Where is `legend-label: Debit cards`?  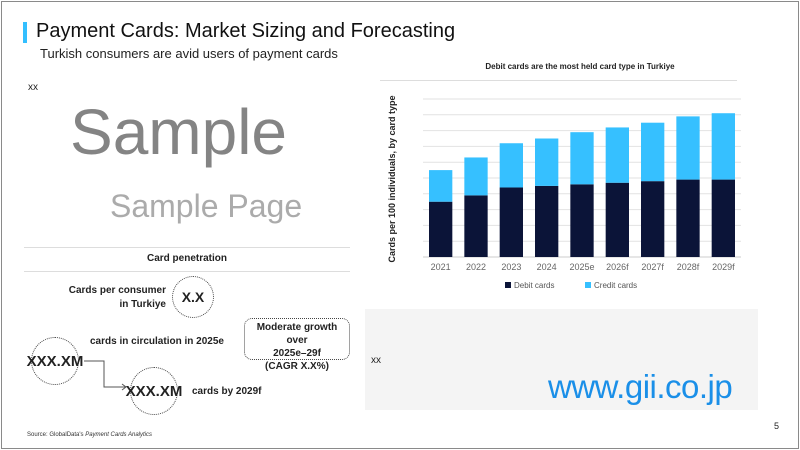 legend-label: Debit cards is located at coordinates (534, 285).